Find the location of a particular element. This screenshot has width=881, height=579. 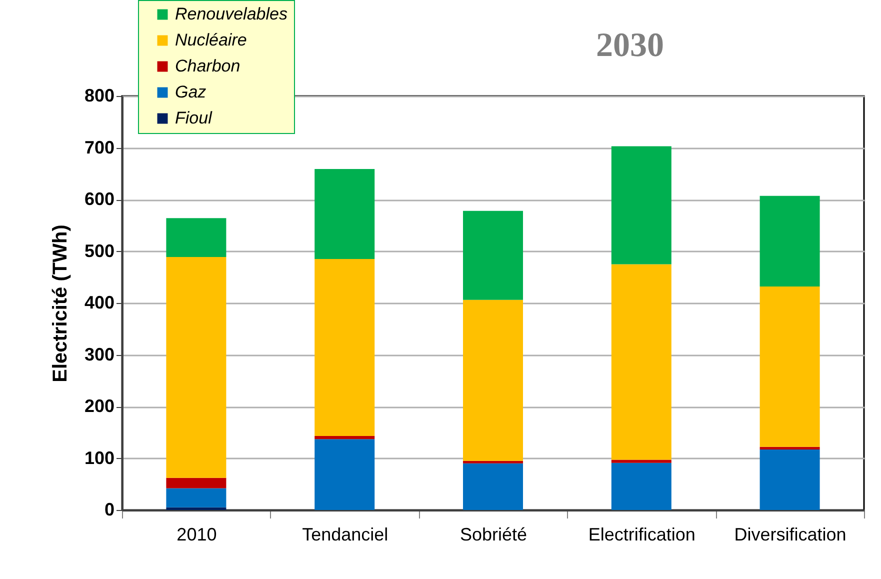

x-tick-label: Tendanciel is located at coordinates (345, 534).